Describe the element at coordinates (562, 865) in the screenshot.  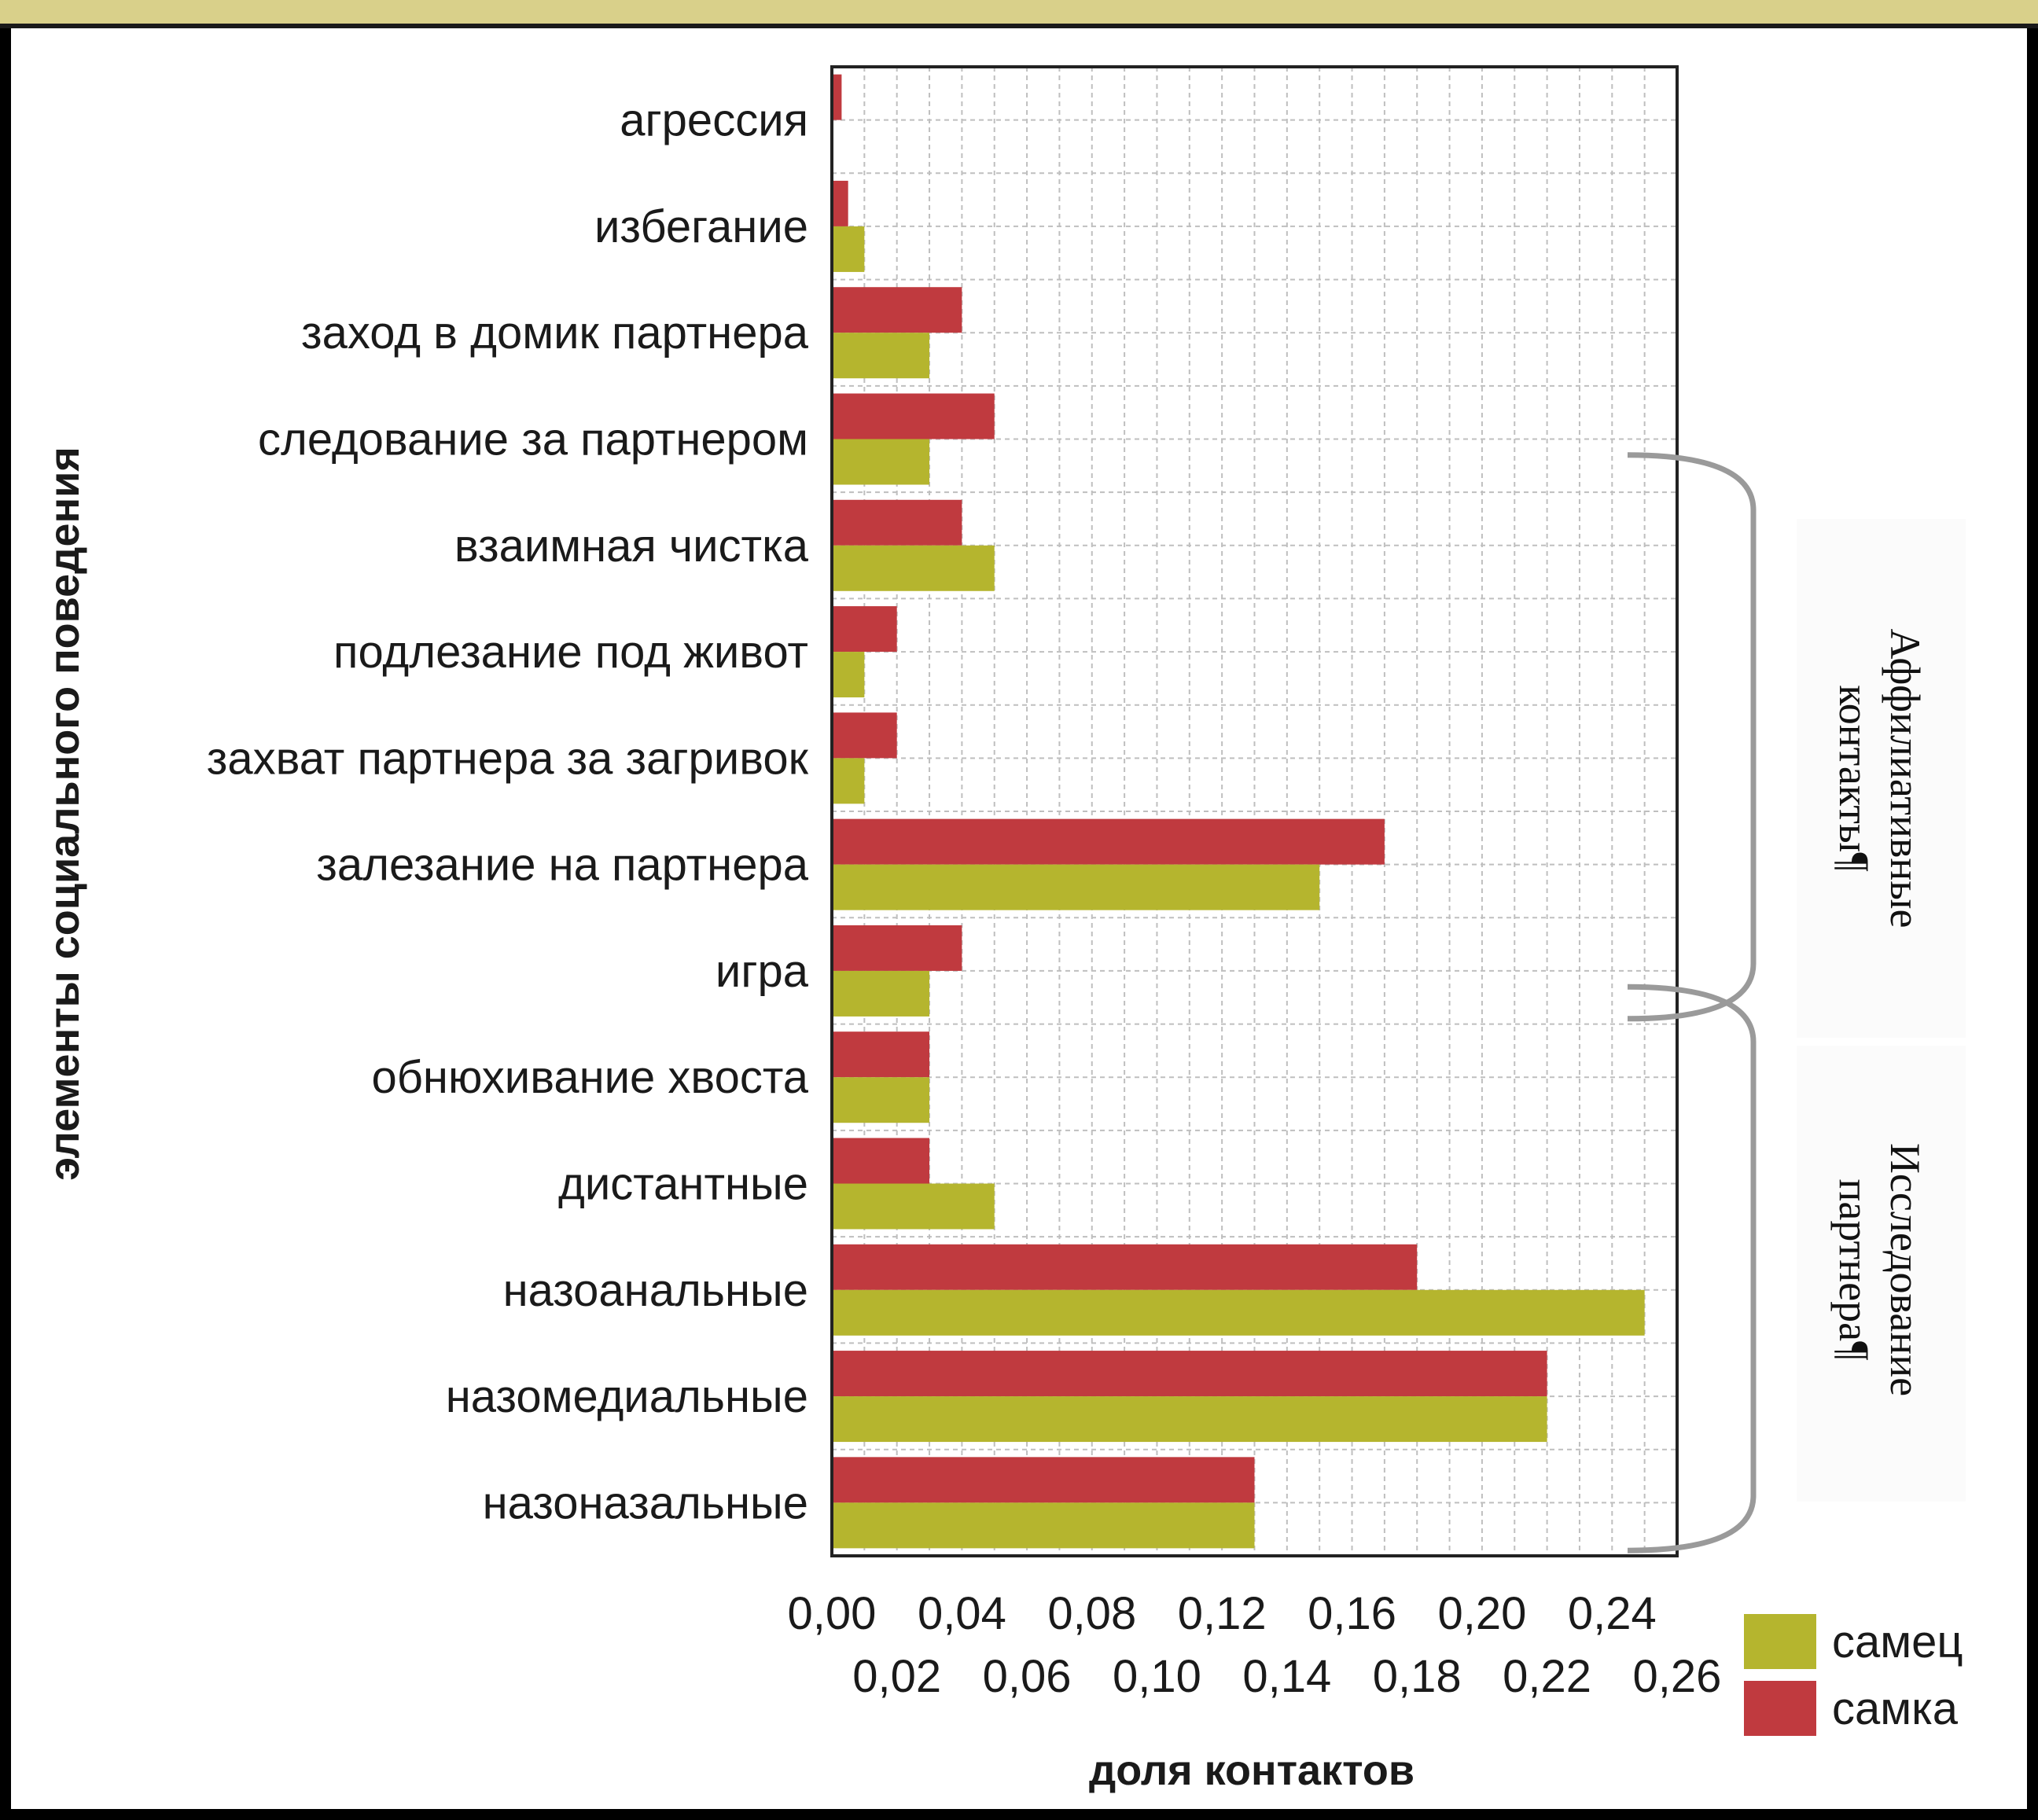
I see `category-label: залезание на партнера` at that location.